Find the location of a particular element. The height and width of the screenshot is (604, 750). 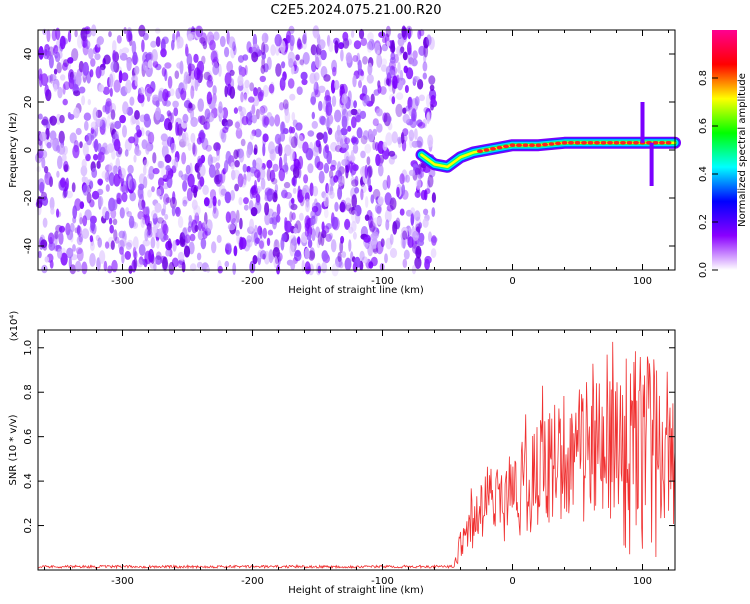

y-tick-label: 0.8 is located at coordinates (28, 392).